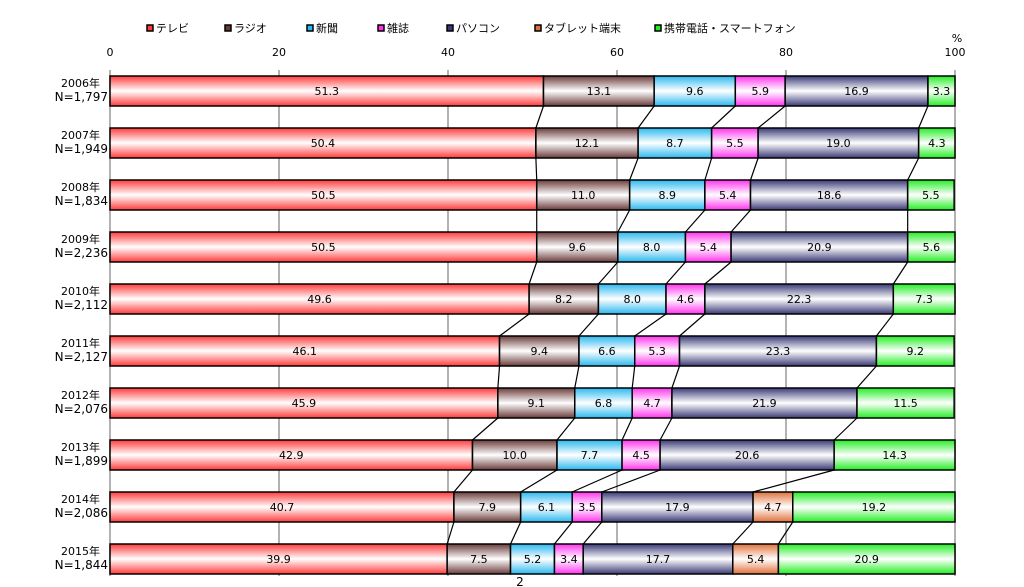 This screenshot has height=587, width=1024. Describe the element at coordinates (604, 403) in the screenshot. I see `data-label: 6.8` at that location.